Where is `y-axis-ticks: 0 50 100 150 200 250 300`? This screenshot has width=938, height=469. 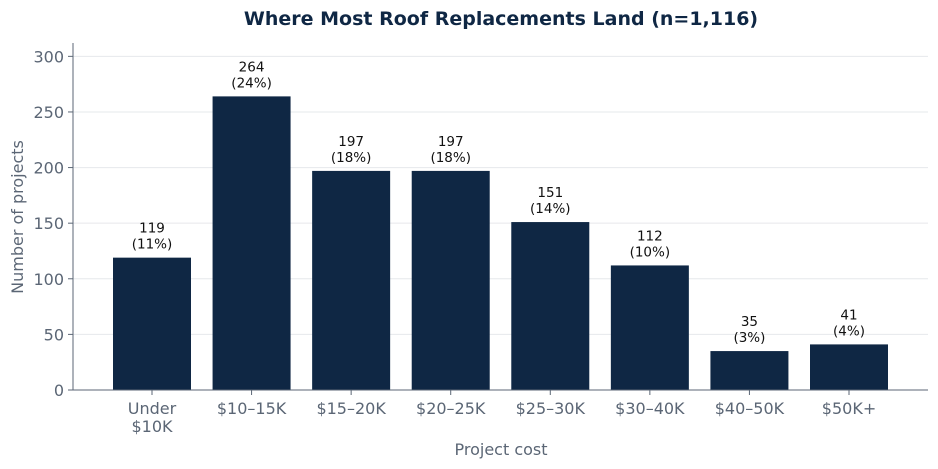 y-axis-ticks: 0 50 100 150 200 250 300 is located at coordinates (53, 223).